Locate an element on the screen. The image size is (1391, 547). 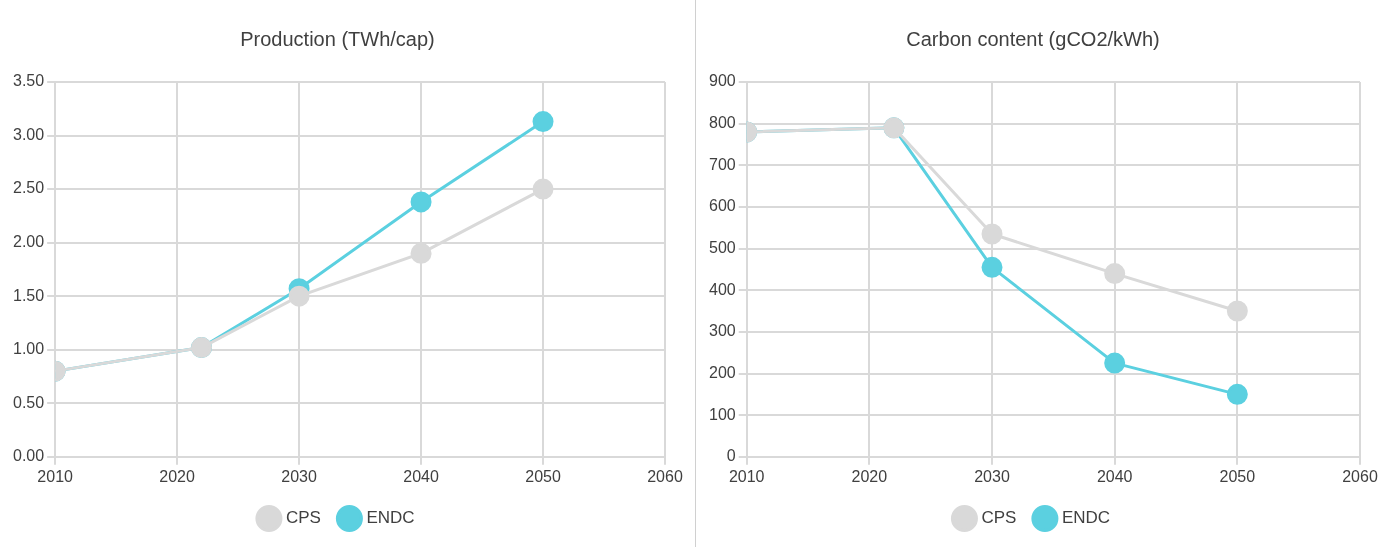
y-tick-label: 800 is located at coordinates (722, 123).